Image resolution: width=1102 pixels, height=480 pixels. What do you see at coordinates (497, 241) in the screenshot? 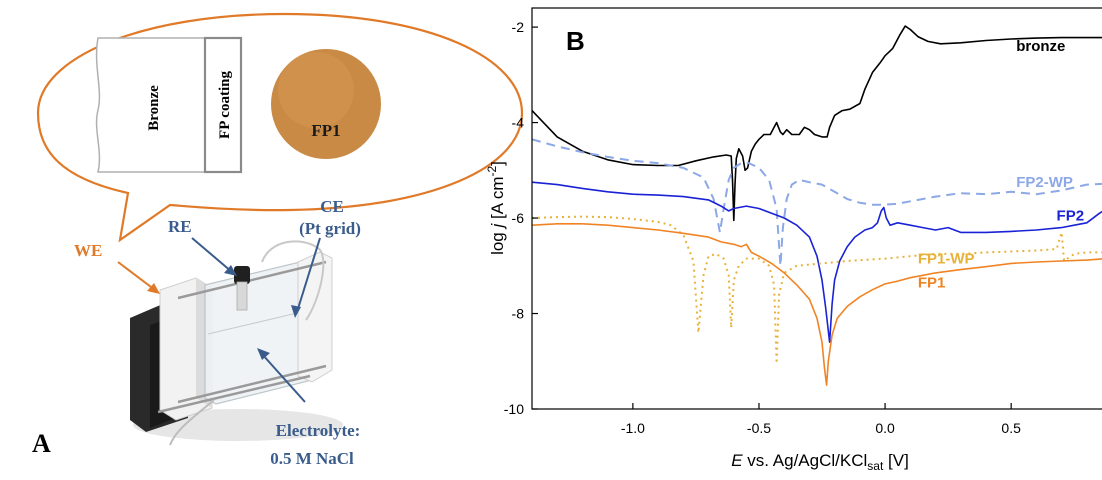
I see `y-axis-label-prefix: log` at bounding box center [497, 241].